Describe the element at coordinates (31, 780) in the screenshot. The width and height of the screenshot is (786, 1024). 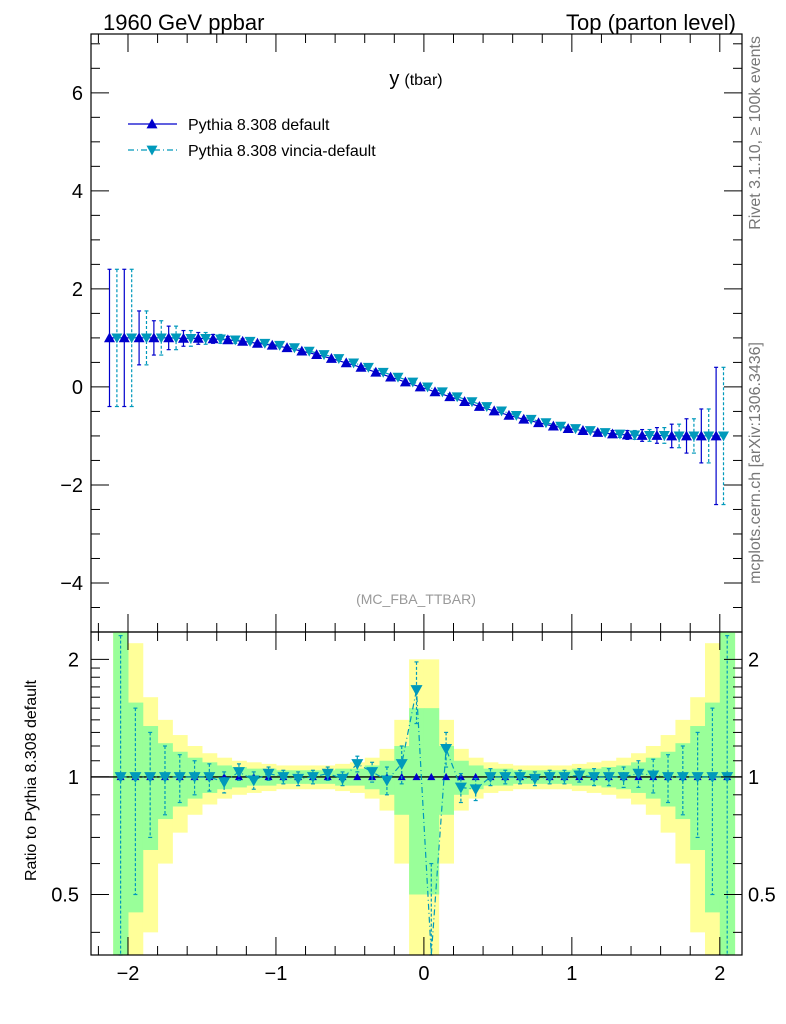
I see `ratio-ylabel: Ratio to Pythia 8.308 default` at that location.